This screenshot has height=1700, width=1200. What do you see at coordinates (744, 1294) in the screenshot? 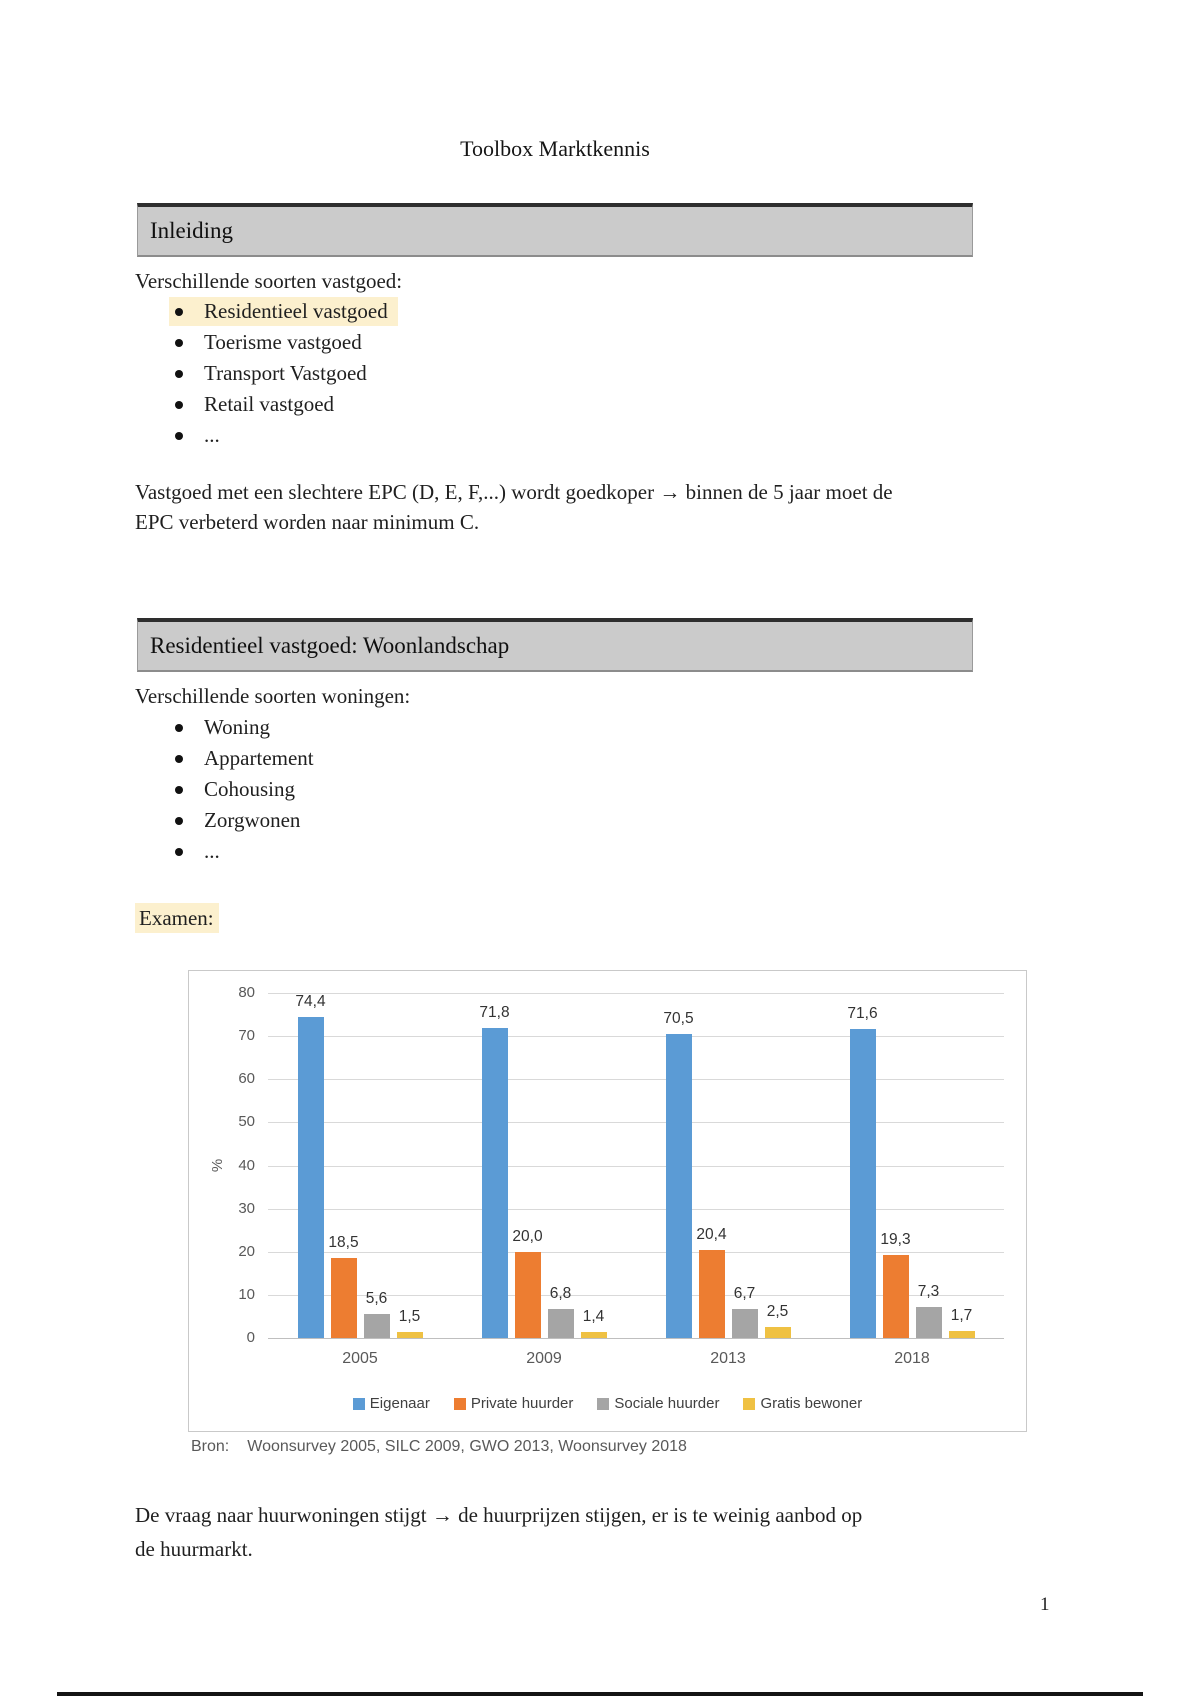
I see `bar-value-label: 6,7` at bounding box center [744, 1294].